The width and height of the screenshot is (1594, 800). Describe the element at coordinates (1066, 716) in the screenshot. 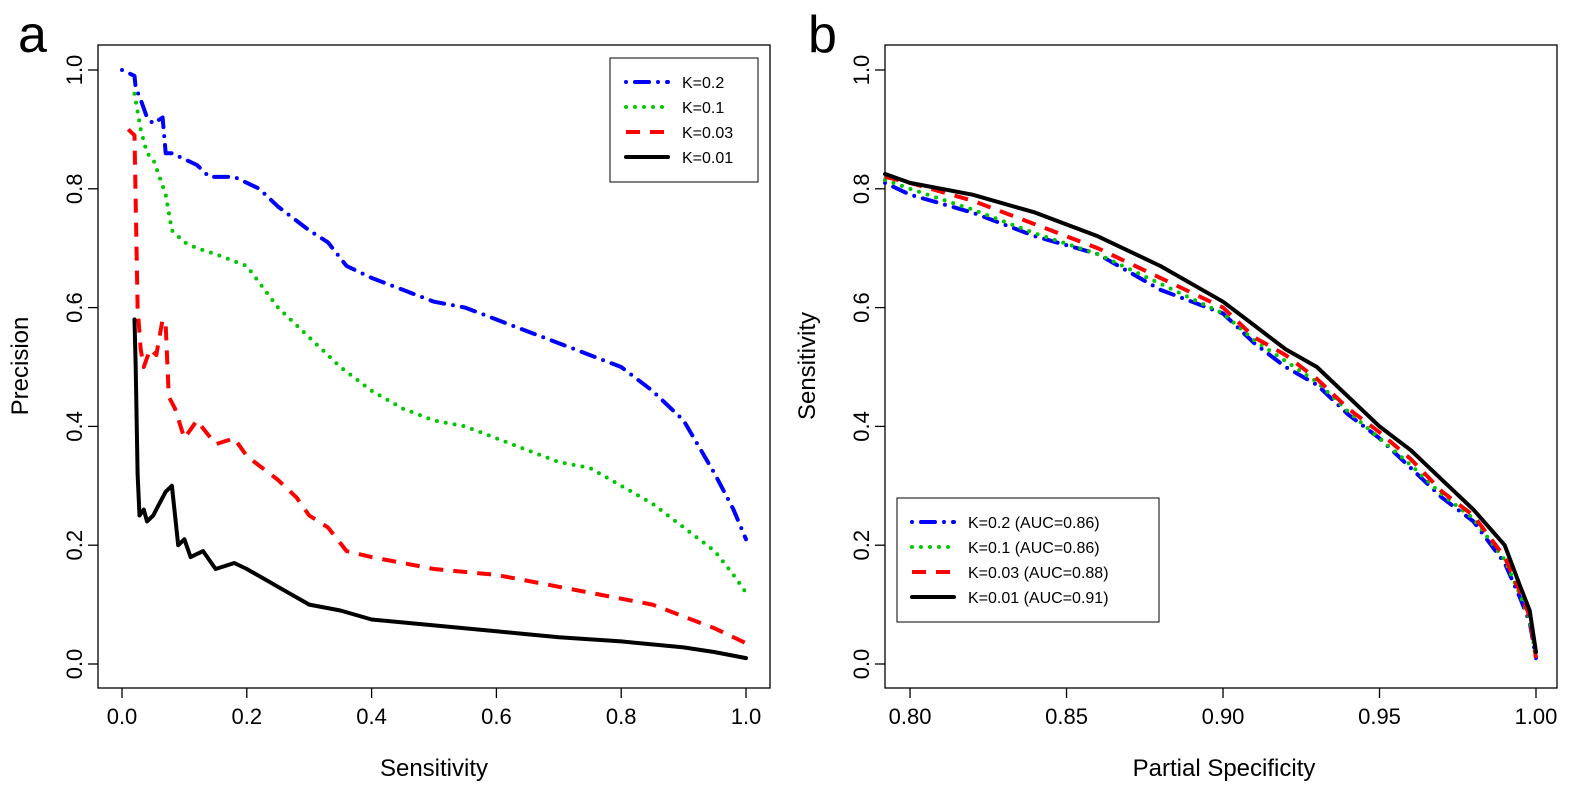

I see `panel-b-x-tick-label: 0.85` at that location.